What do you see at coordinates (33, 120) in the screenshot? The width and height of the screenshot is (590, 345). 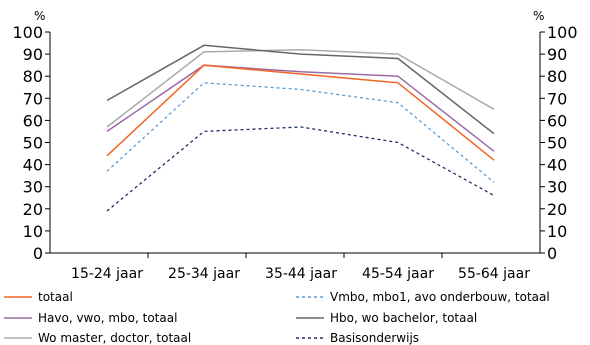 I see `y-tick-label-left: 60` at bounding box center [33, 120].